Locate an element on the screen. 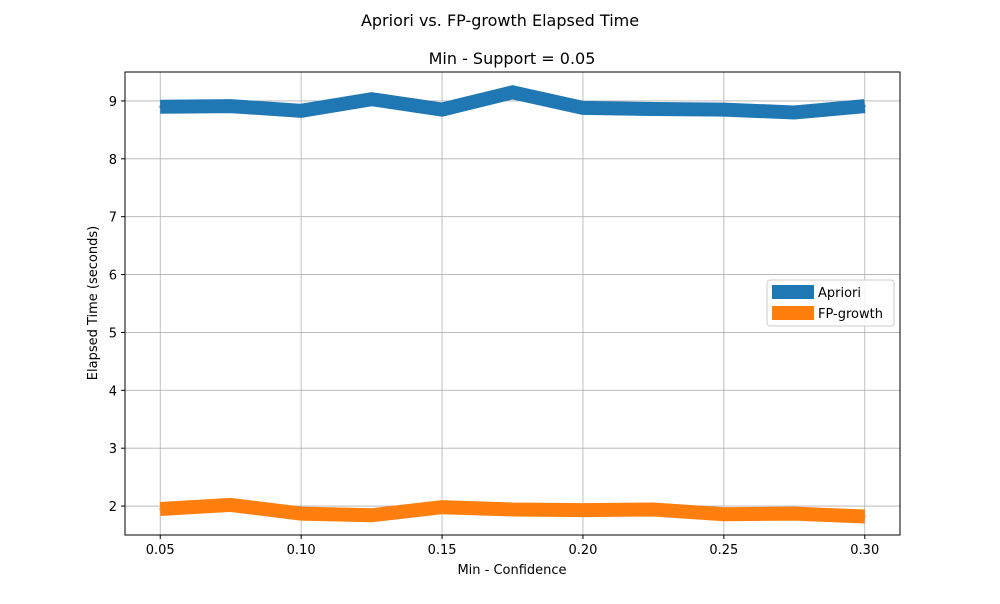 This screenshot has width=1000, height=604. x-tick-label: 0.30 is located at coordinates (864, 550).